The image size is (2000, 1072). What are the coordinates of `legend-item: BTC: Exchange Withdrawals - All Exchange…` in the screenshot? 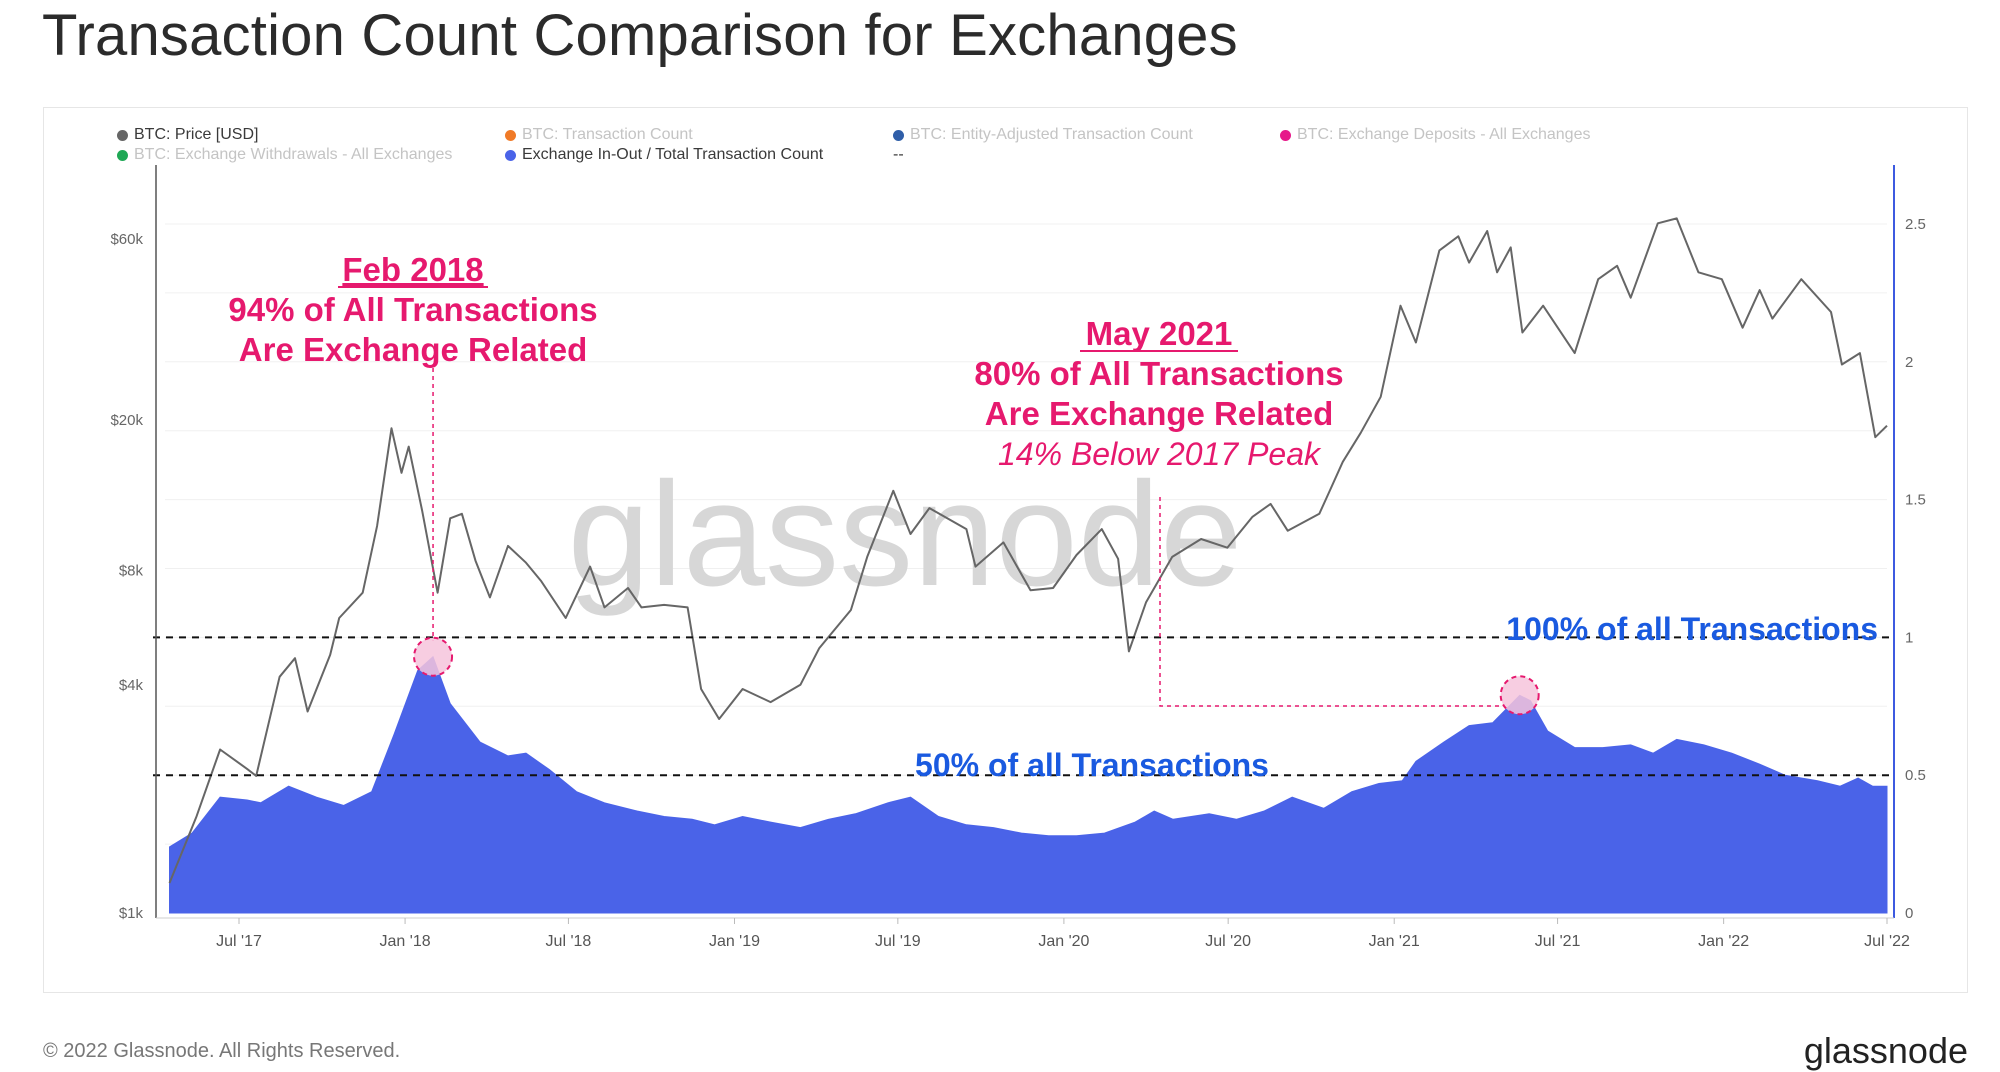 It's located at (284, 155).